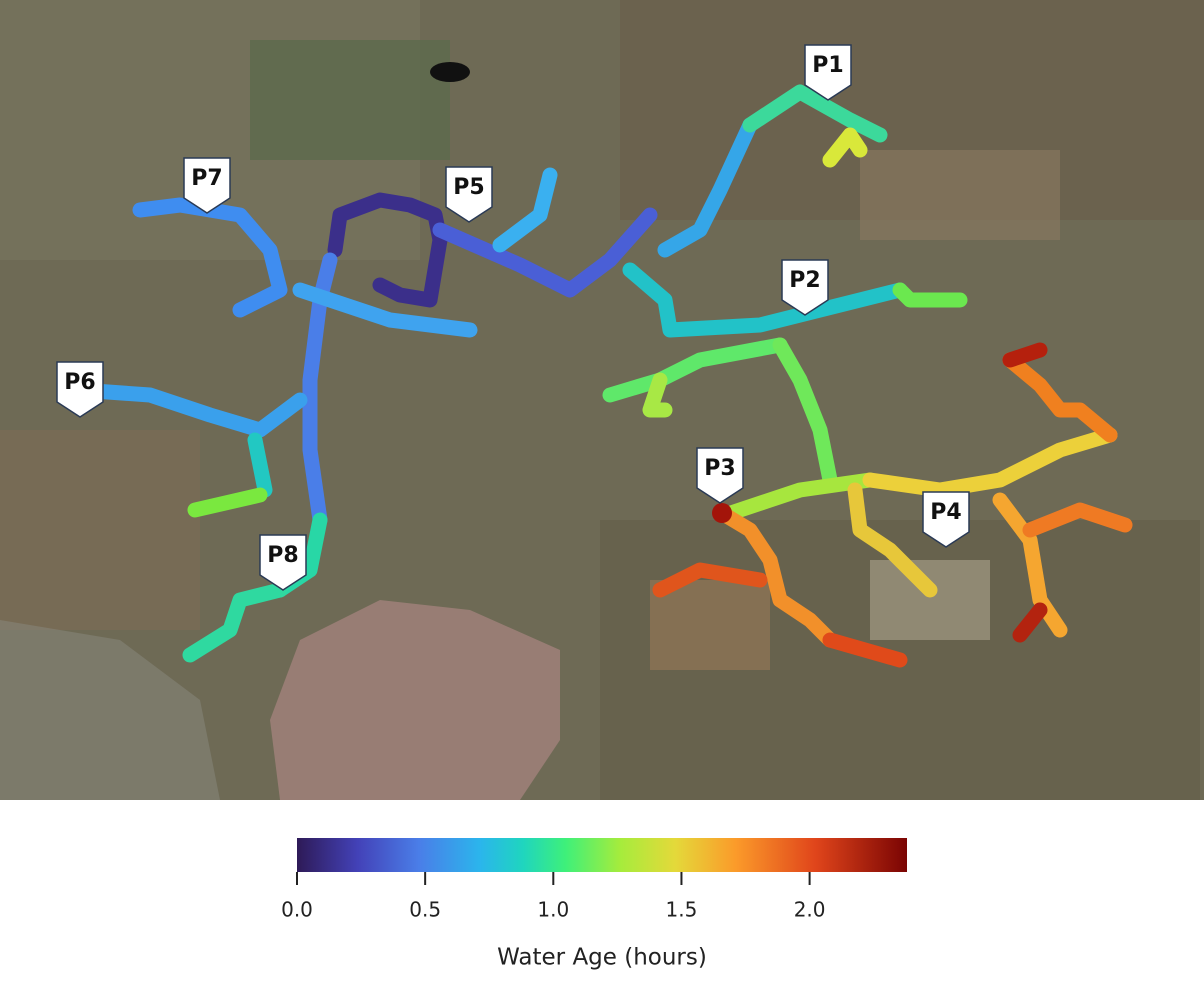 The height and width of the screenshot is (999, 1204). I want to click on marker-label: P8, so click(282, 555).